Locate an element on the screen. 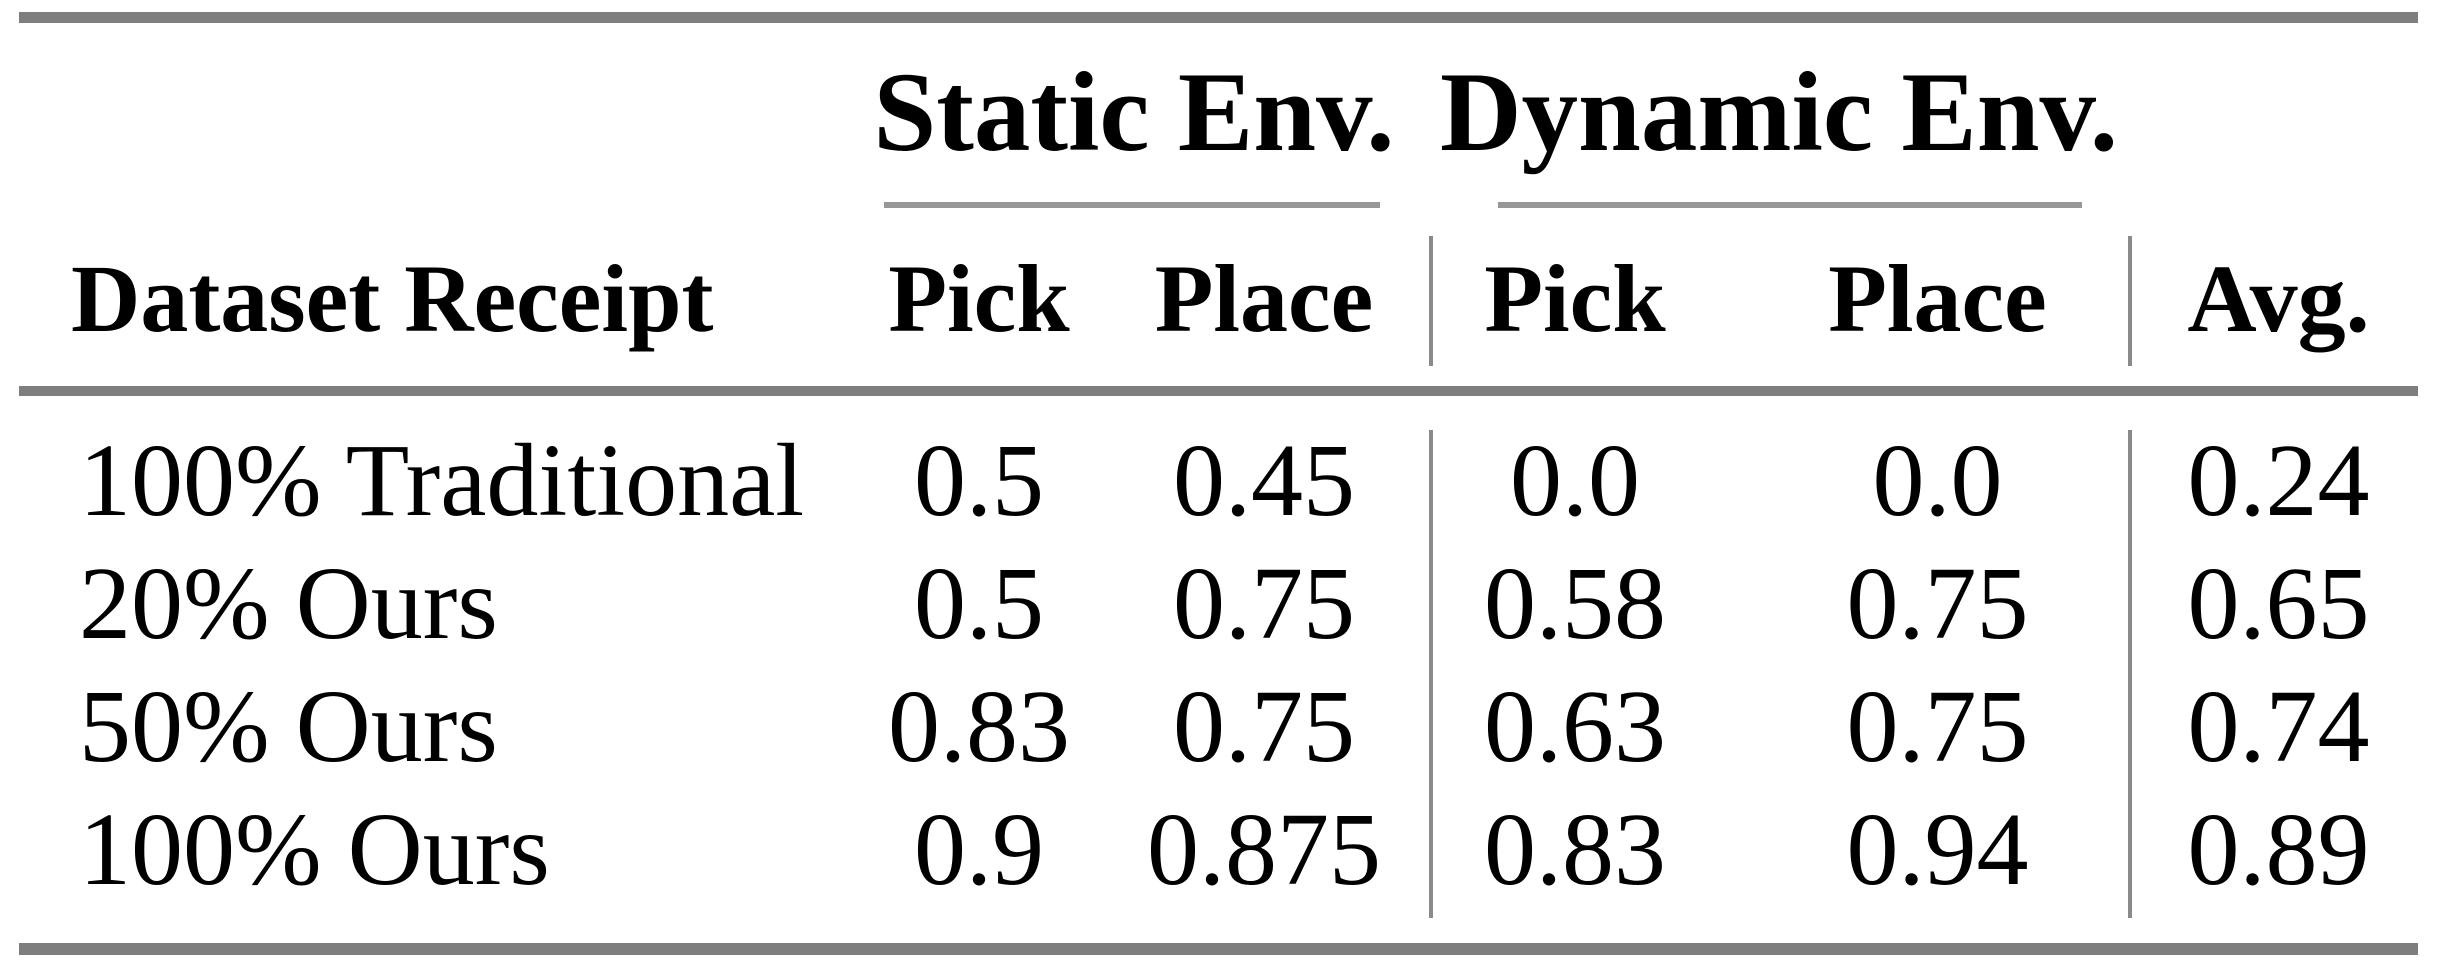 Image resolution: width=2440 pixels, height=966 pixels. cell-dynamic-place: 0.94 is located at coordinates (1937, 849).